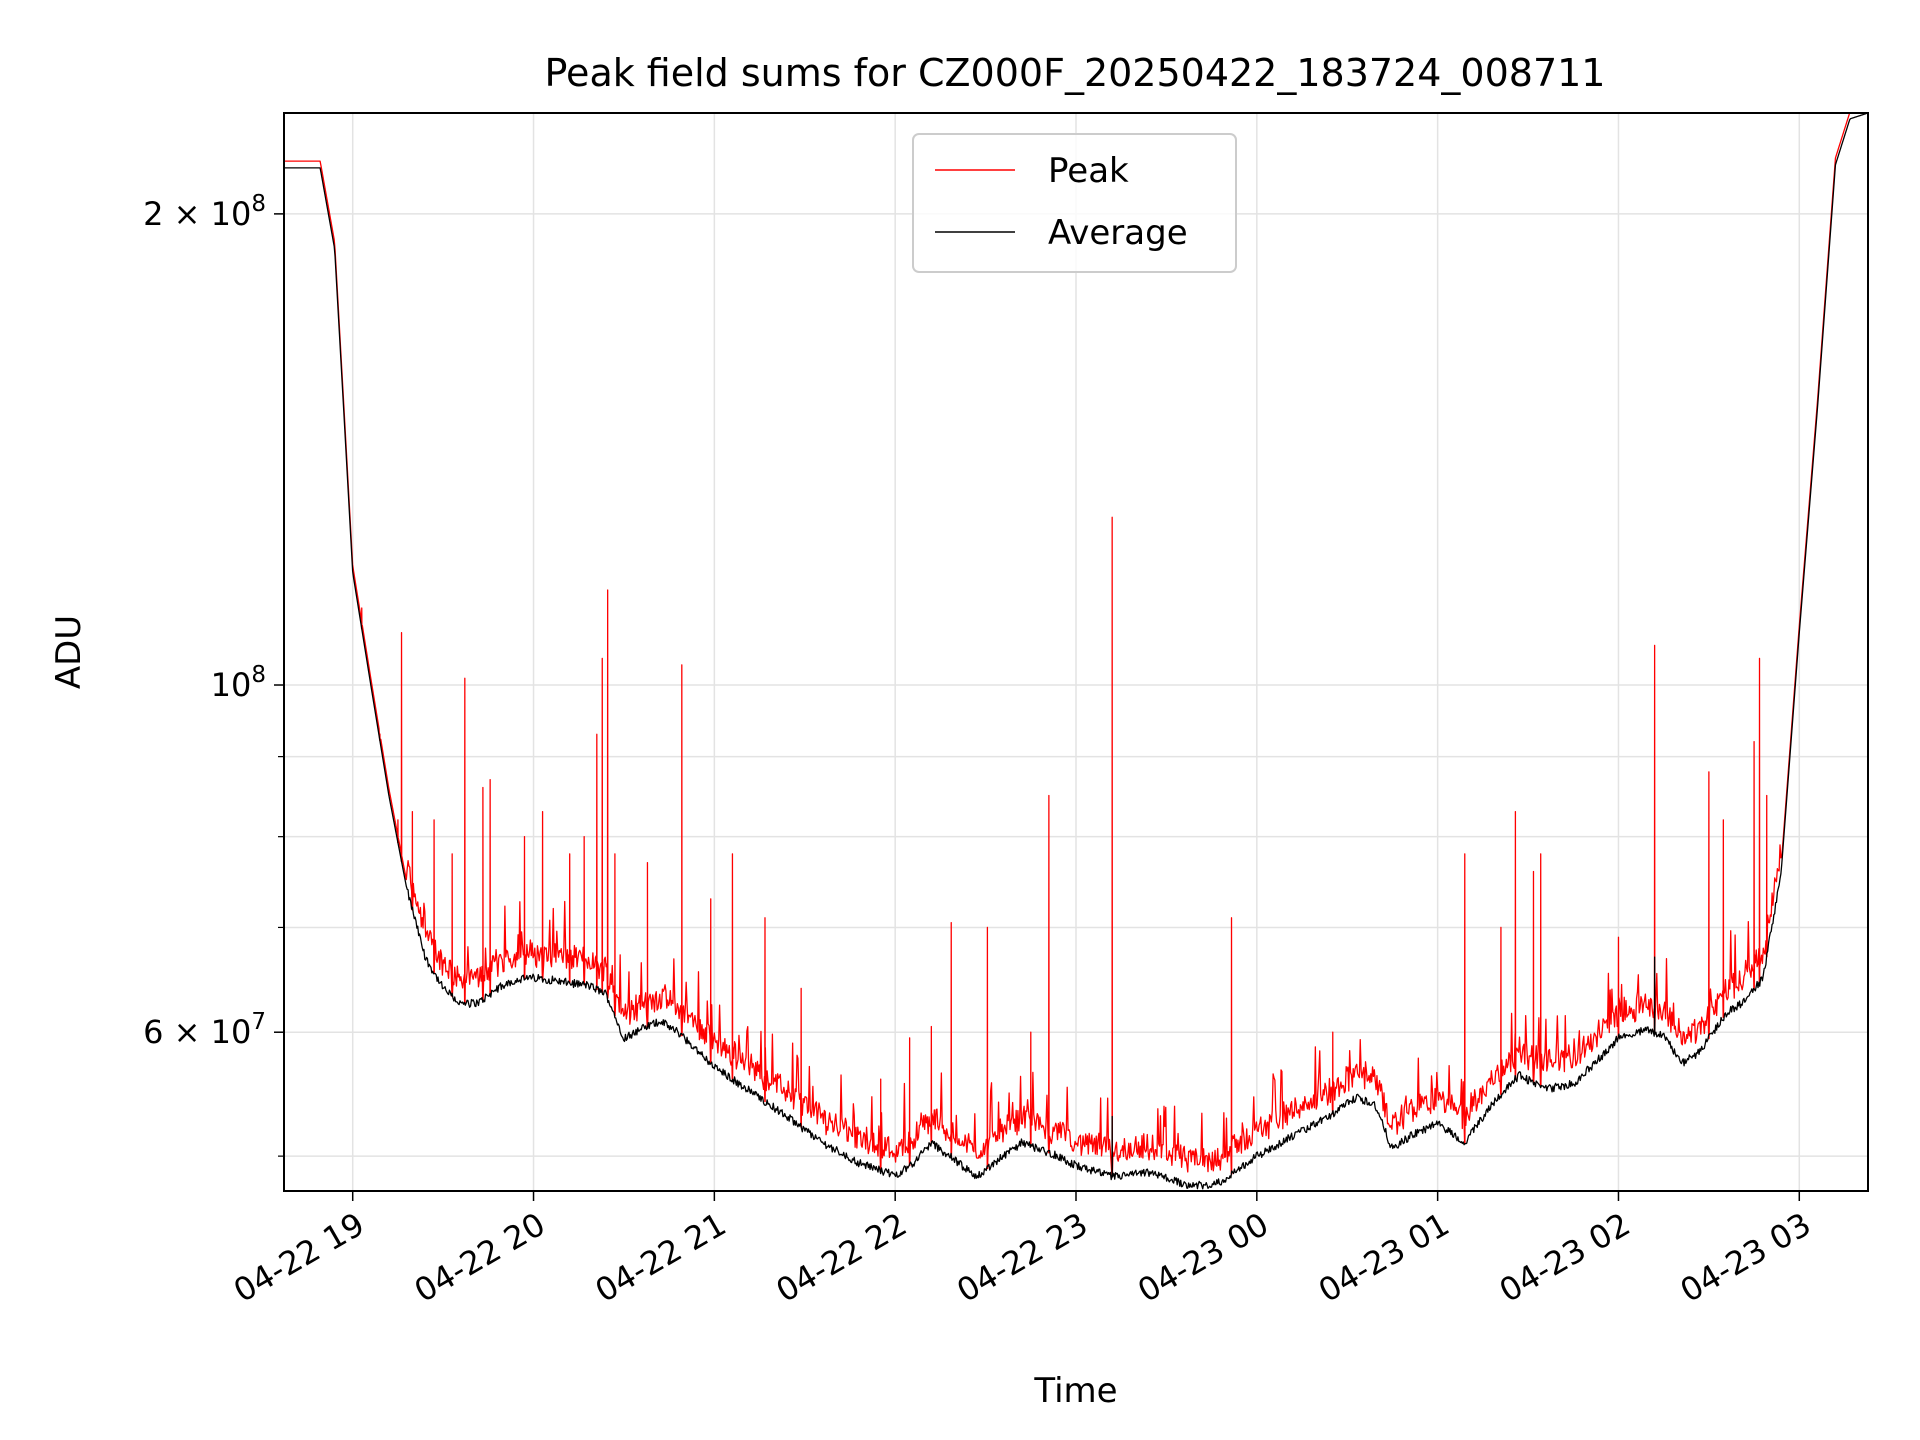  Describe the element at coordinates (238, 683) in the screenshot. I see `y-tick-label: 108` at that location.